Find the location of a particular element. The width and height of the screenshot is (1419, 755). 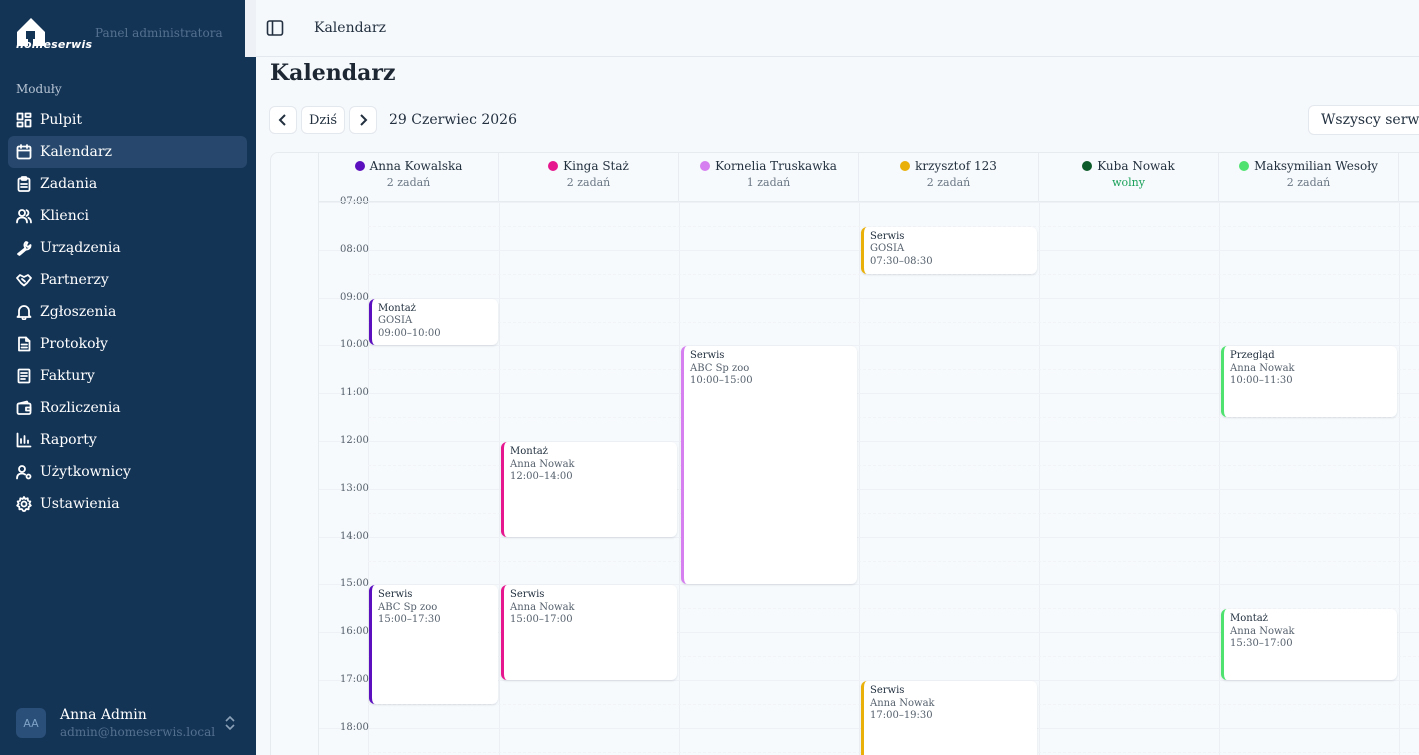

technician-column-header: Kornelia Truskawka 1 zadań is located at coordinates (769, 177).